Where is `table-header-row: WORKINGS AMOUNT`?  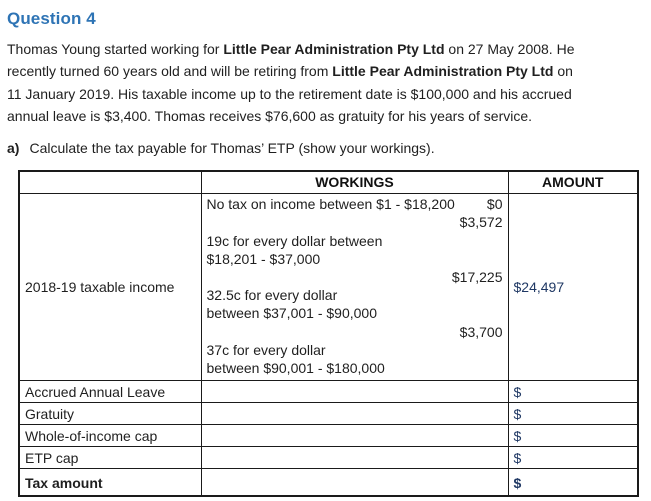 table-header-row: WORKINGS AMOUNT is located at coordinates (328, 182).